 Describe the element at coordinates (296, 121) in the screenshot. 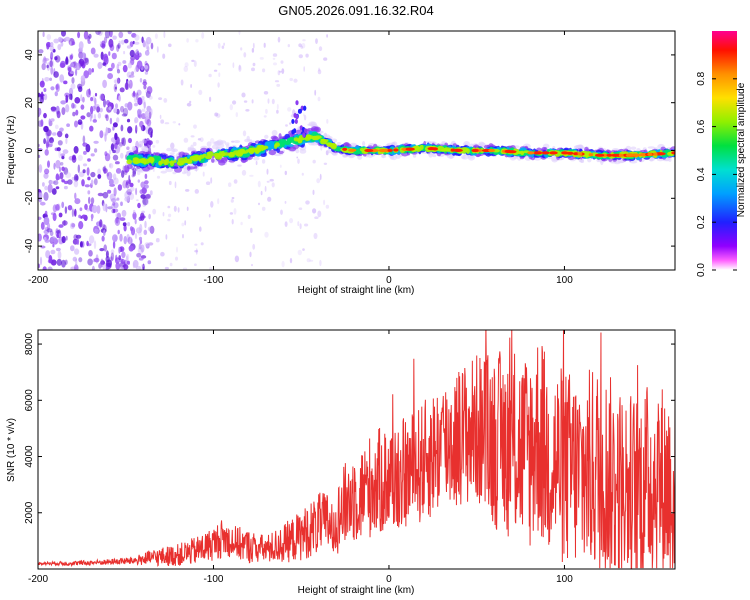

I see `spectrogram-spike-cell` at that location.